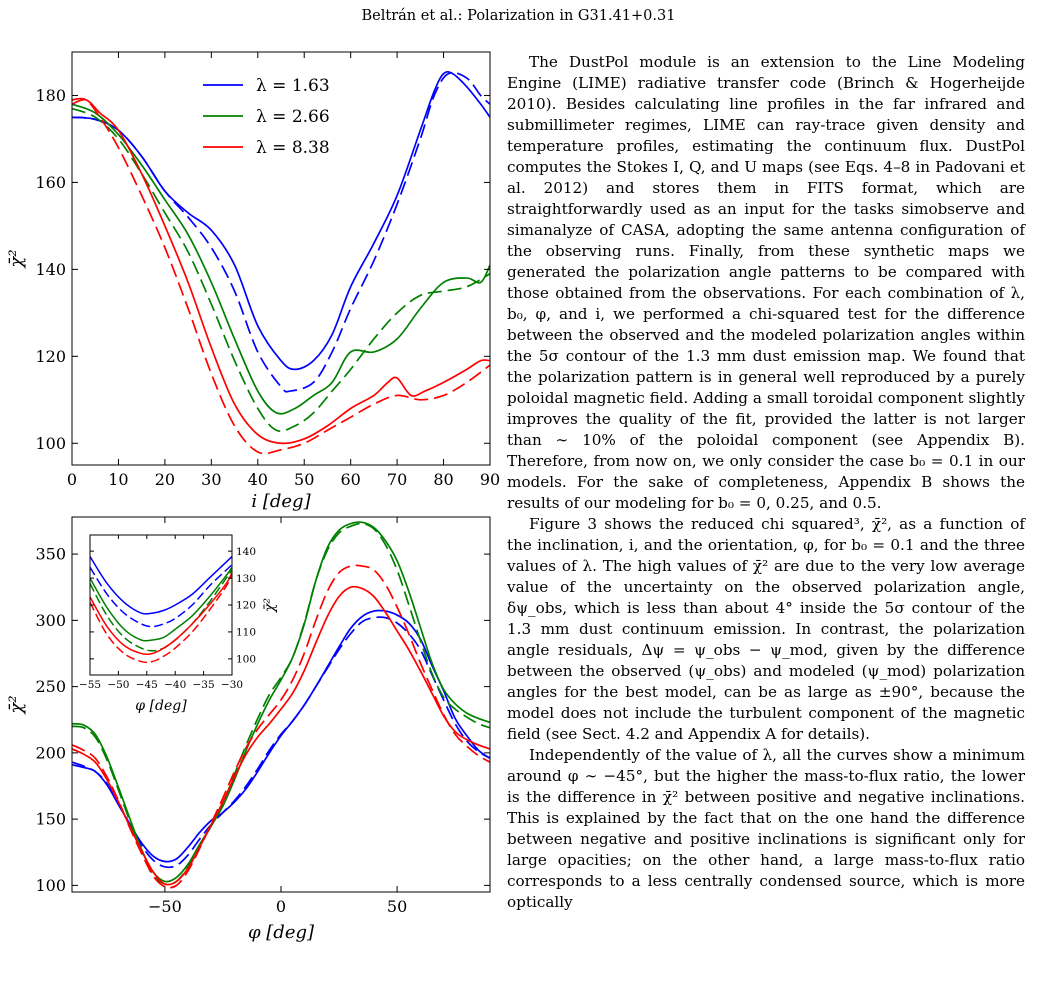  Describe the element at coordinates (165, 479) in the screenshot. I see `x-tick-label: 20` at that location.